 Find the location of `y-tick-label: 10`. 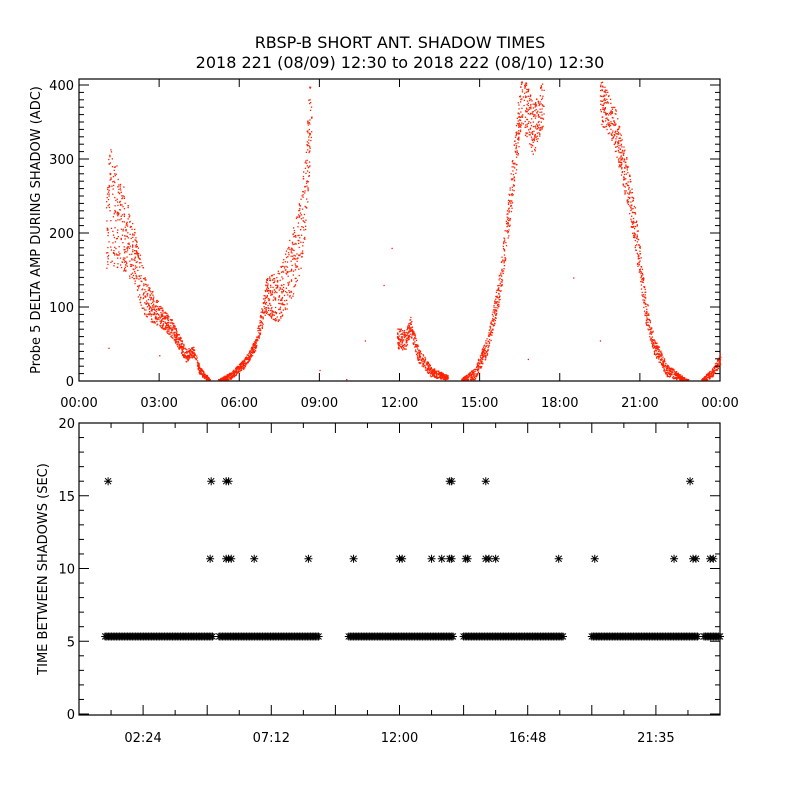

y-tick-label: 10 is located at coordinates (66, 570).